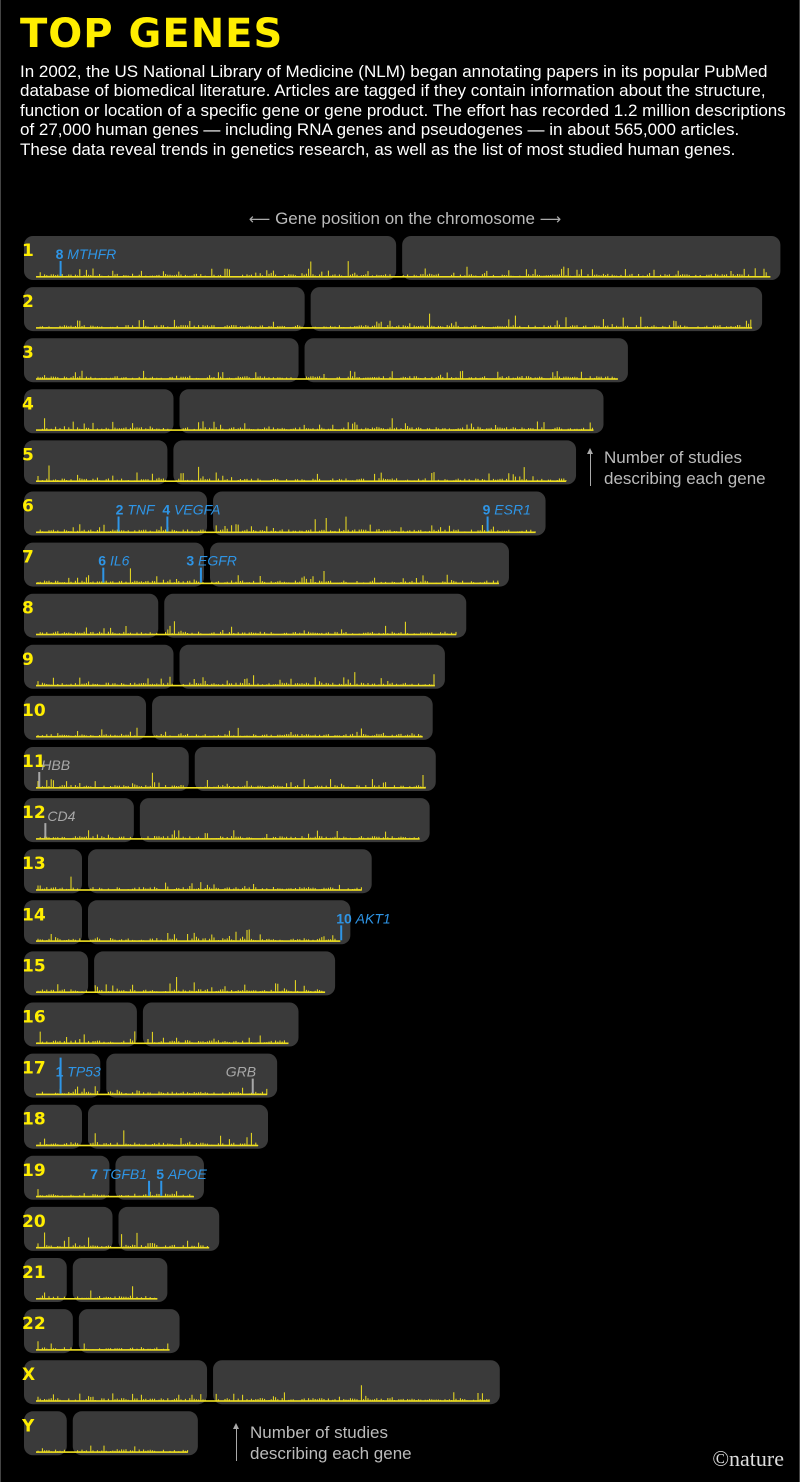  I want to click on gene-label-TGFB1: 7 TGFB1, so click(118, 1174).